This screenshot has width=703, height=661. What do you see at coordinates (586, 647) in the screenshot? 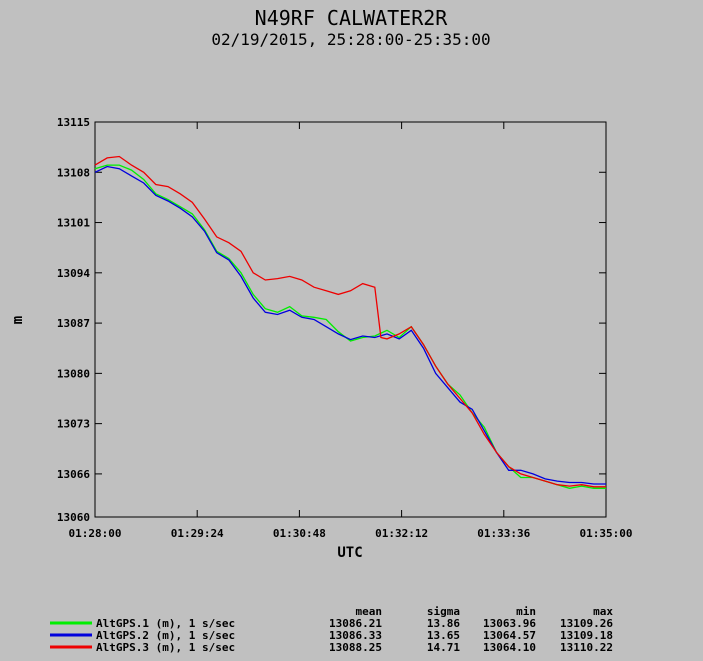
I see `legend-stat: 13110.22` at bounding box center [586, 647].